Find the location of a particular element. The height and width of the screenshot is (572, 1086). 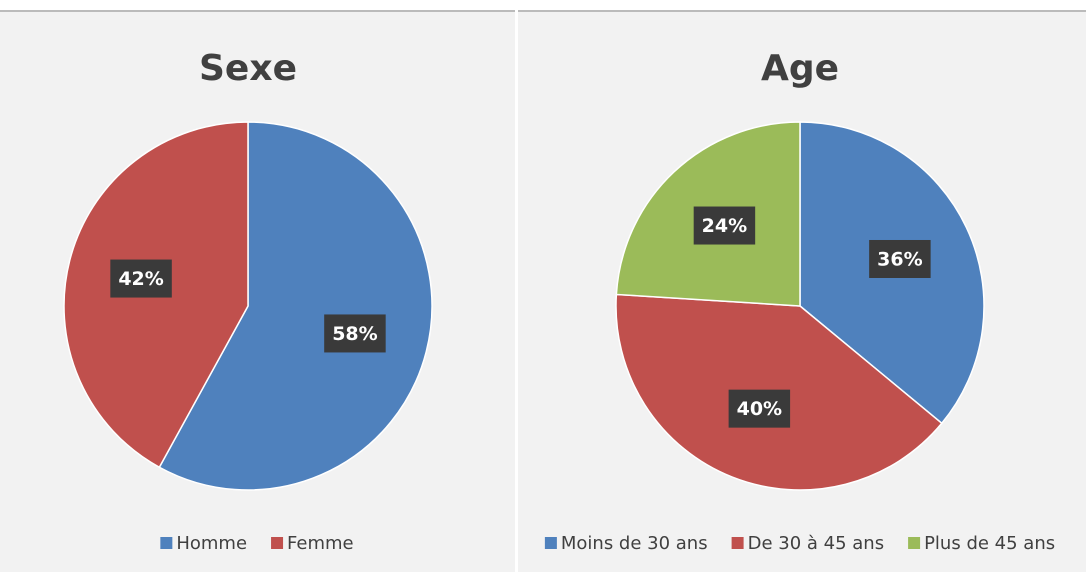

data-label: 36% is located at coordinates (899, 259).